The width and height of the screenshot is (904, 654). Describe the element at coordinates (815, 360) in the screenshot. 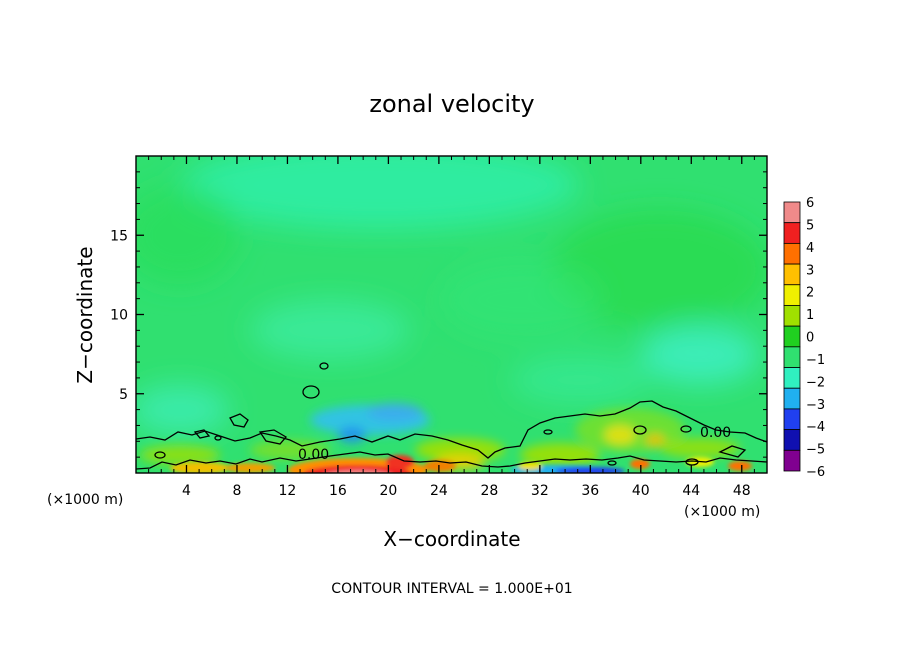

I see `colorbar-label: −1` at that location.